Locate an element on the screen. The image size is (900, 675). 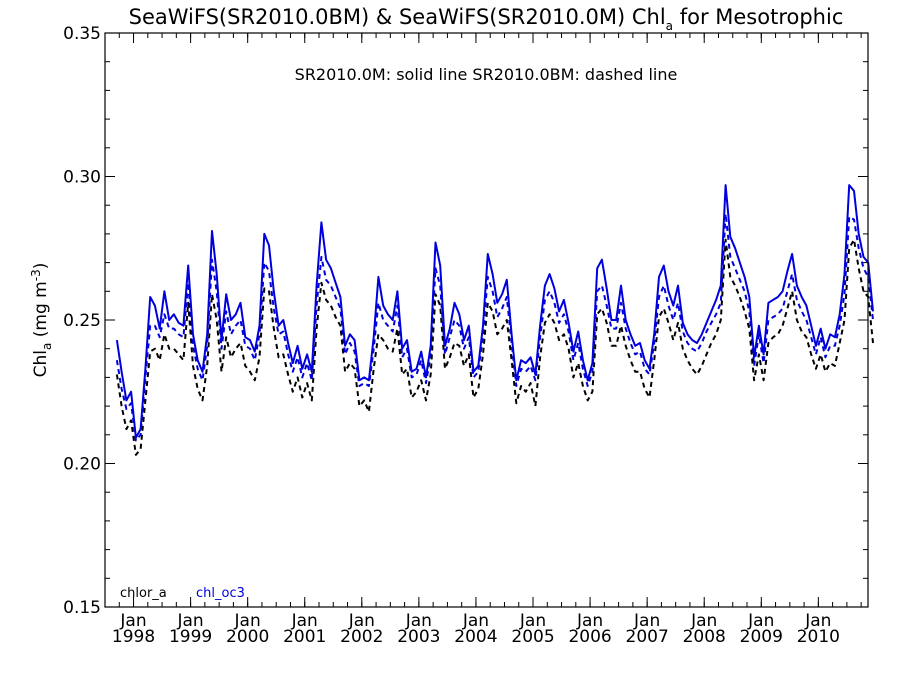
y-tick-label: 0.15 is located at coordinates (82, 608).